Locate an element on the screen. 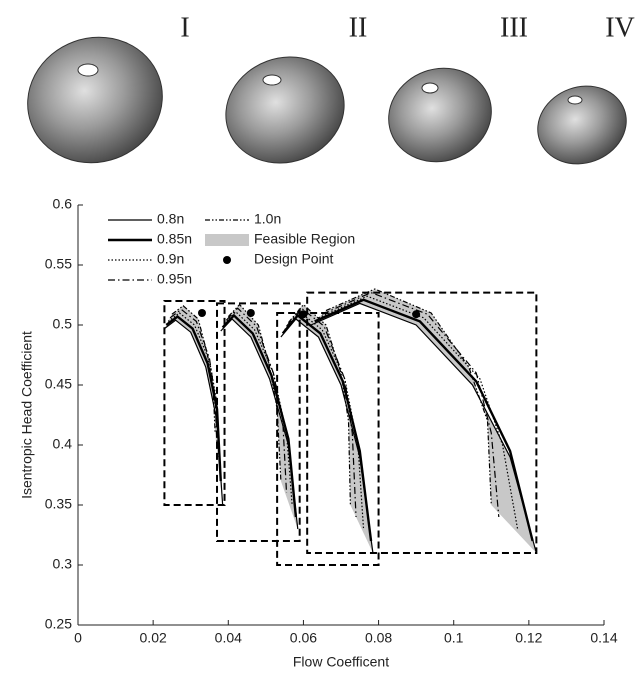 This screenshot has width=640, height=682. x-tick-label: 0.06 is located at coordinates (303, 638).